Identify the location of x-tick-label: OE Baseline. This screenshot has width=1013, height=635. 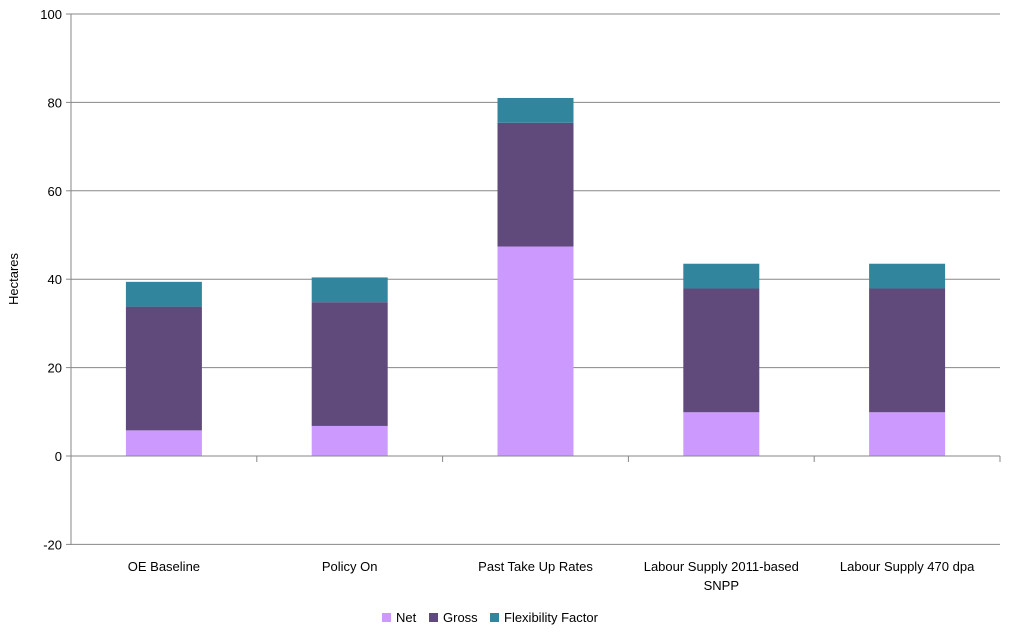
(164, 566).